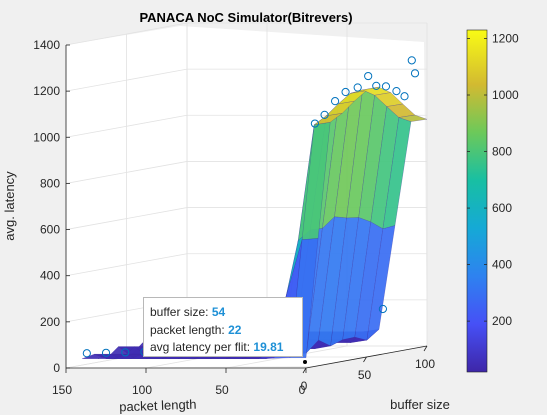 The width and height of the screenshot is (547, 415). I want to click on z-axis-label: avg. latency, so click(9, 206).